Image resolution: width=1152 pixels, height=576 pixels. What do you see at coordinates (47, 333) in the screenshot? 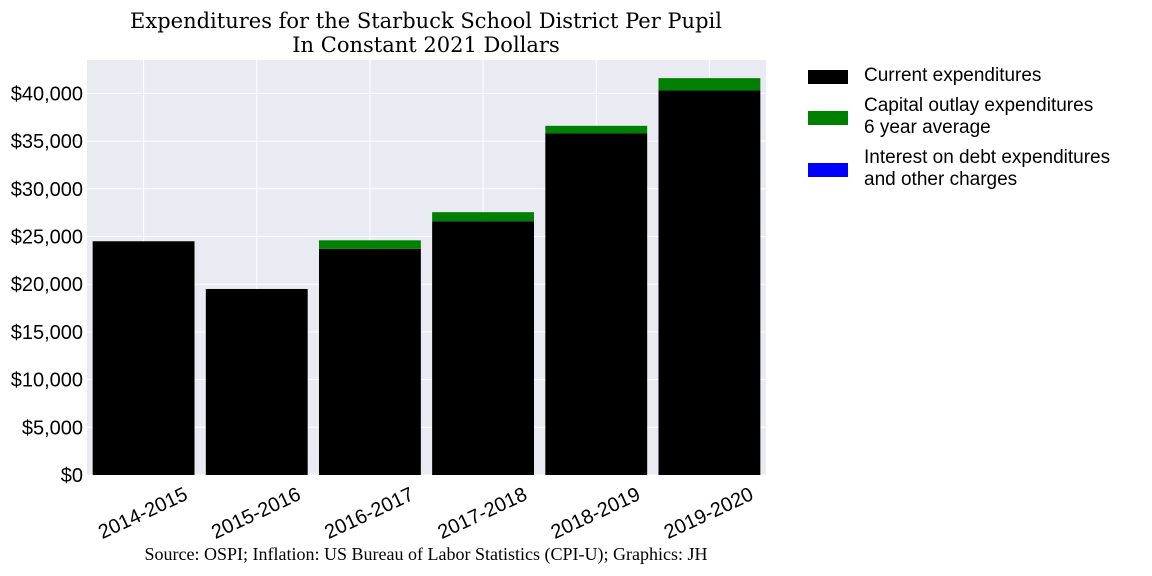
I see `y-tick-label: $15,000` at bounding box center [47, 333].